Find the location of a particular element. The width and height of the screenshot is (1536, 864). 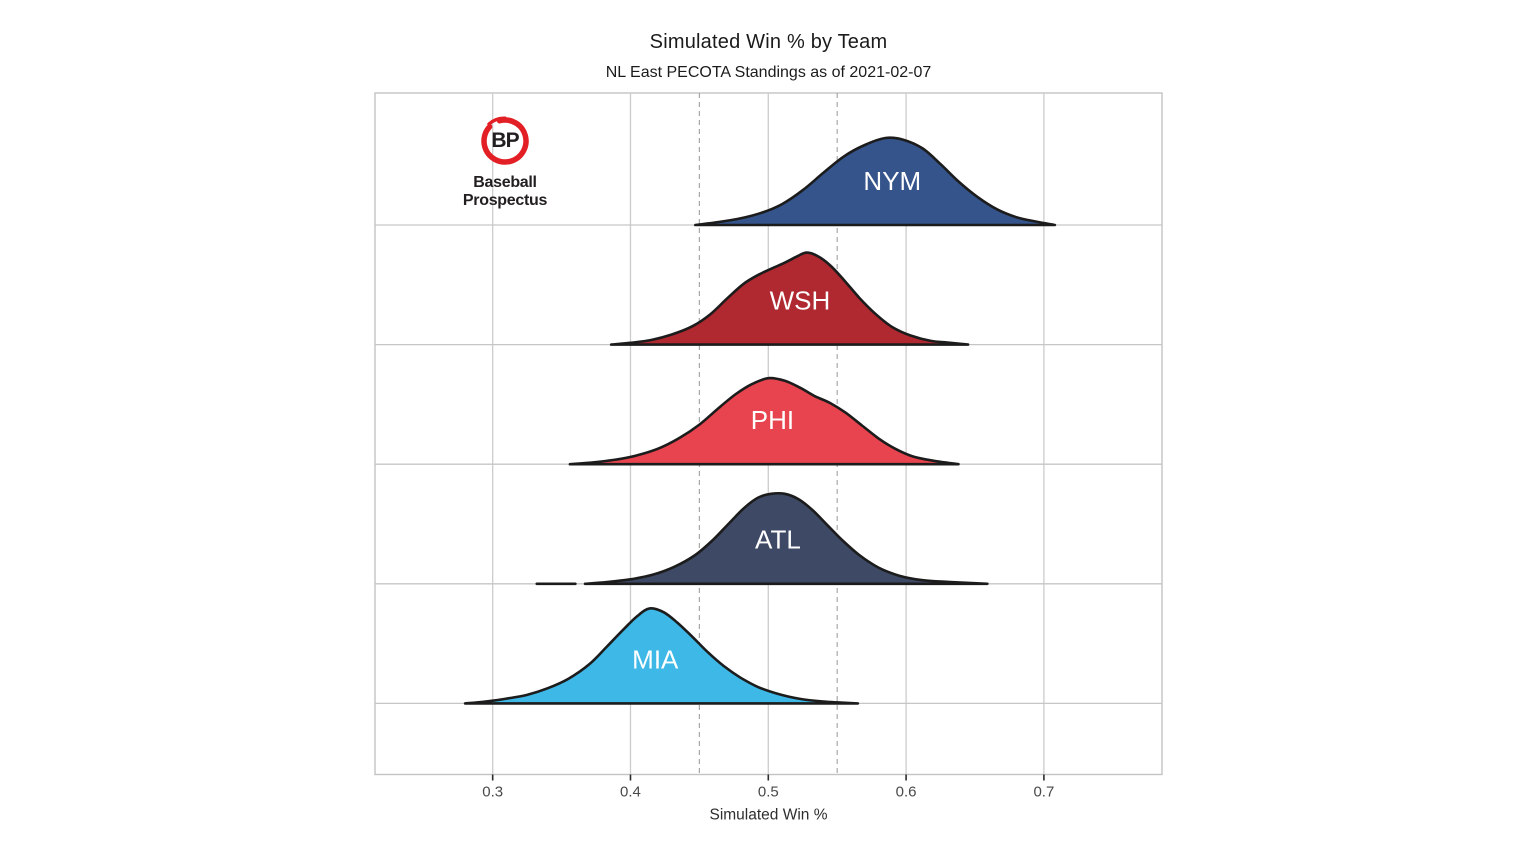

ridge-phi is located at coordinates (764, 421).